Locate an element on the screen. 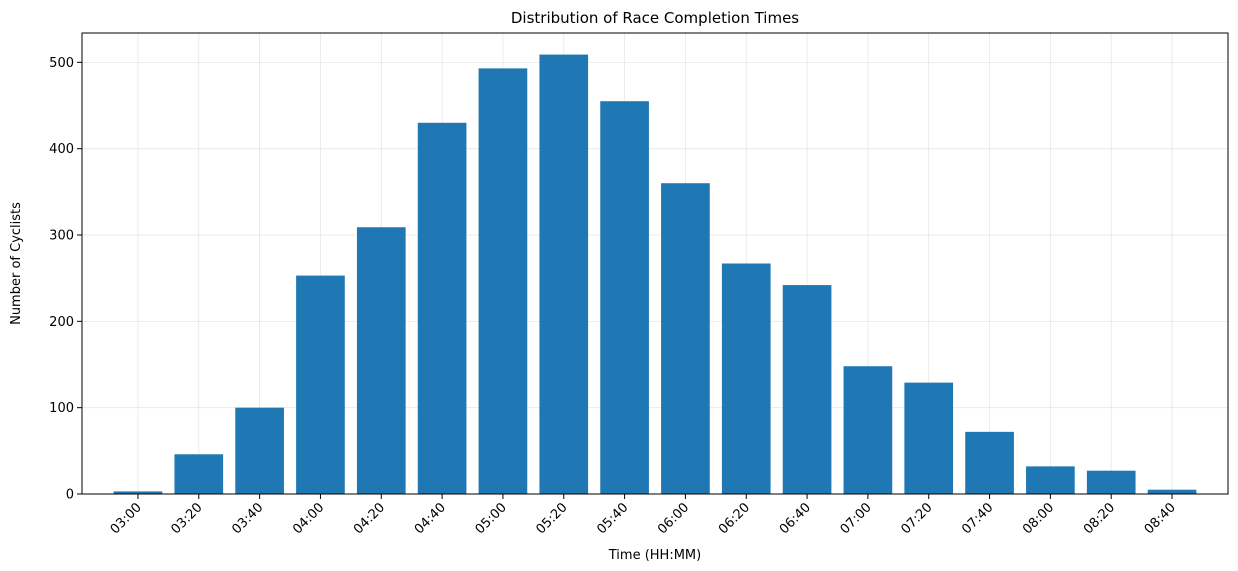 The width and height of the screenshot is (1238, 571). x-tick-label: 05:00 is located at coordinates (491, 518).